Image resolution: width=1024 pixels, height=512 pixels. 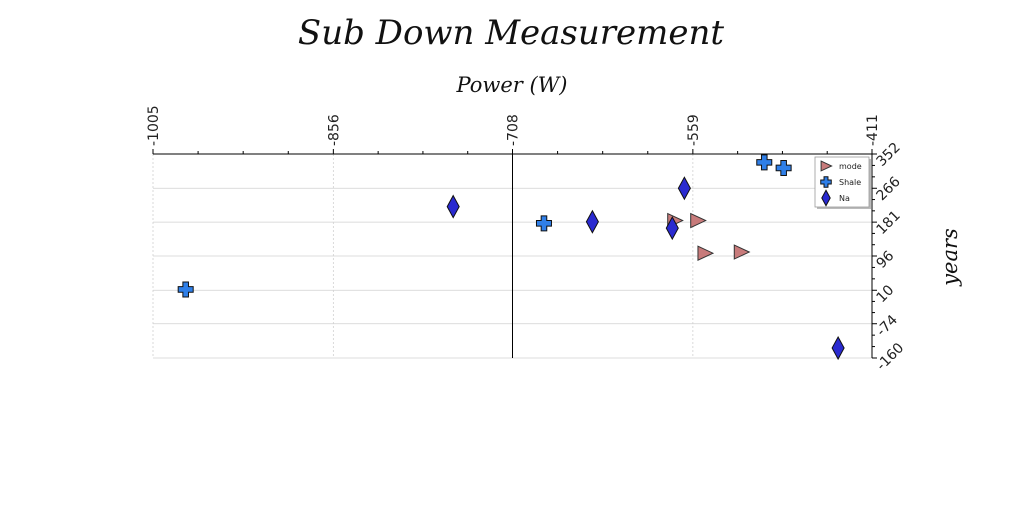 I want to click on legend-marker-na, so click(x=826, y=198).